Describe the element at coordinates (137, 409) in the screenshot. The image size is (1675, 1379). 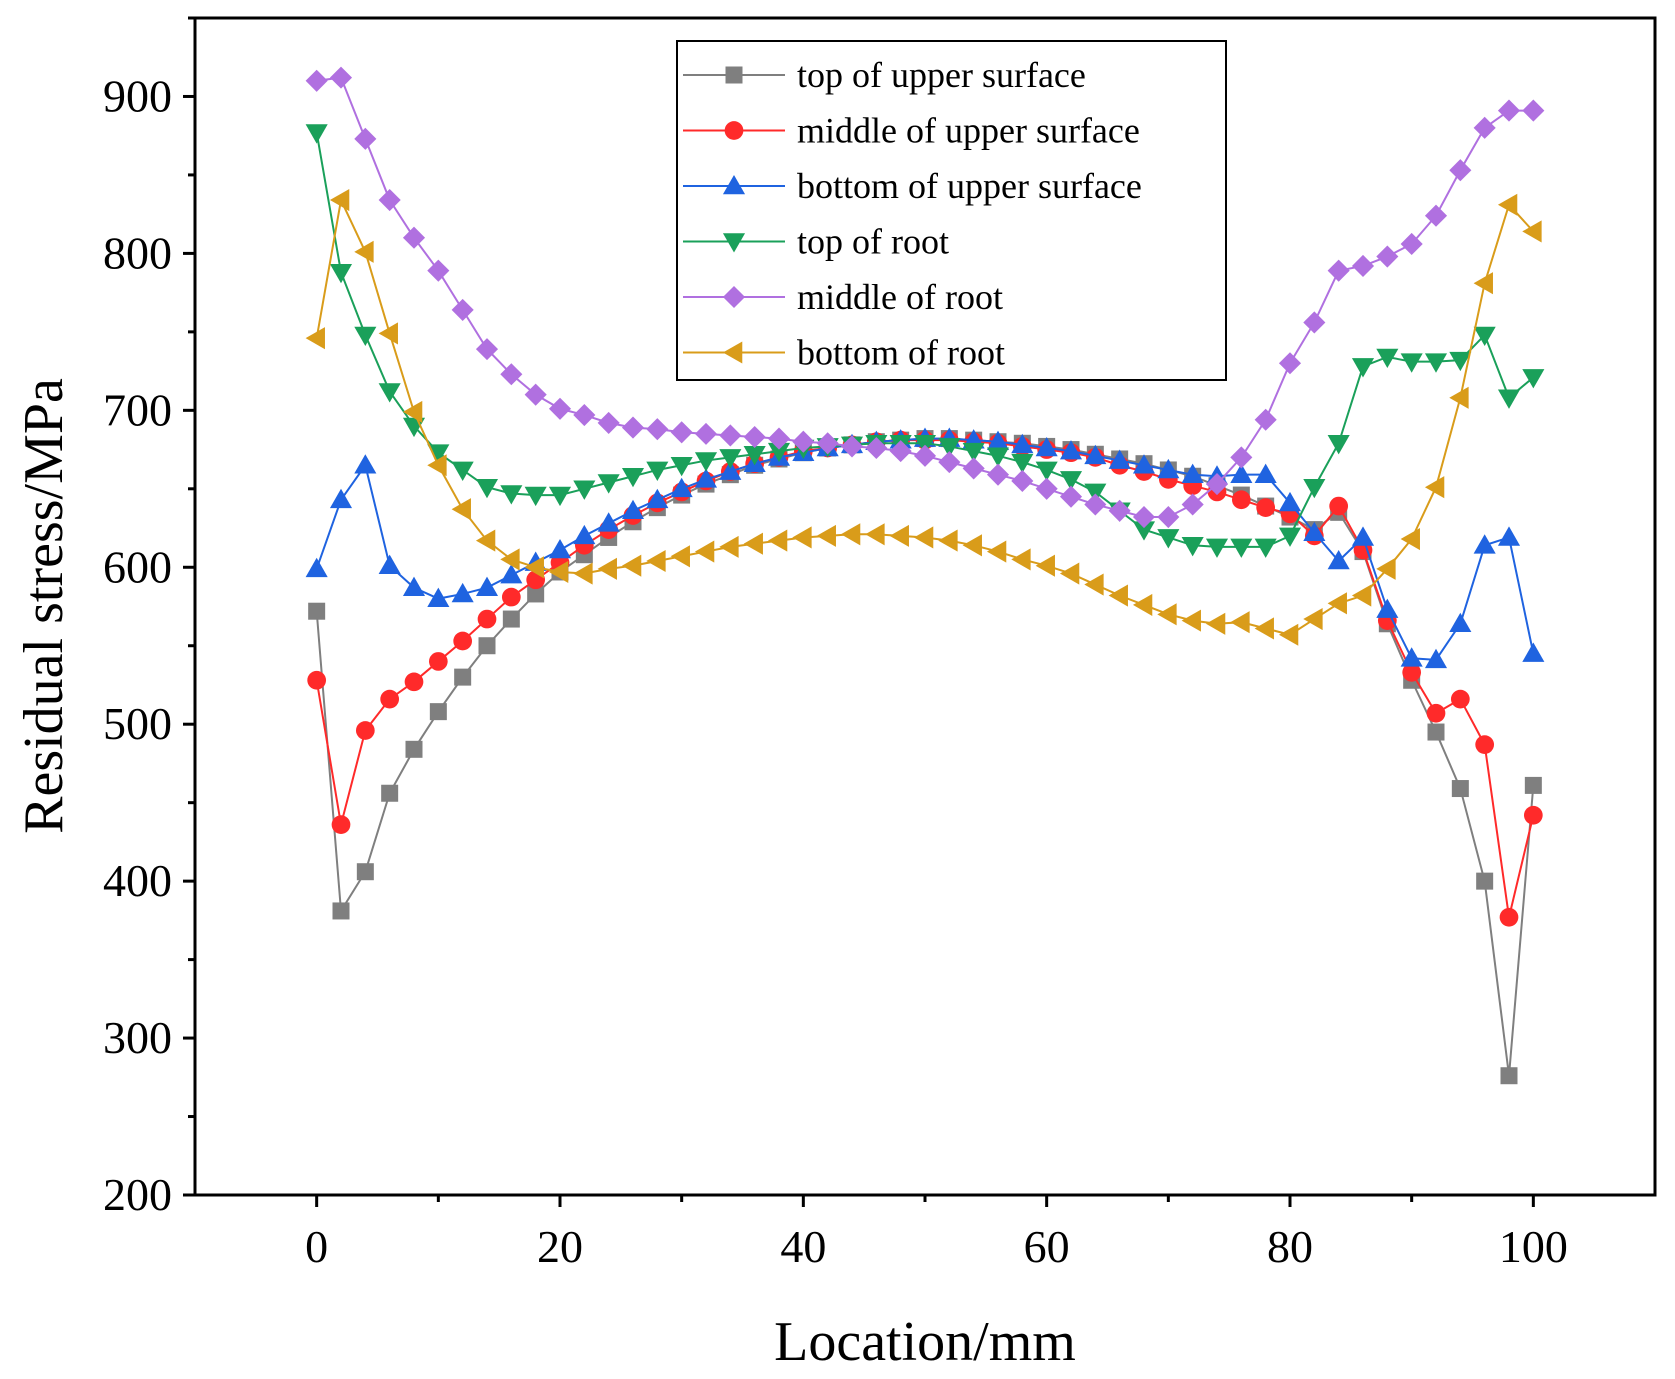
I see `y-tick-label: 700` at that location.